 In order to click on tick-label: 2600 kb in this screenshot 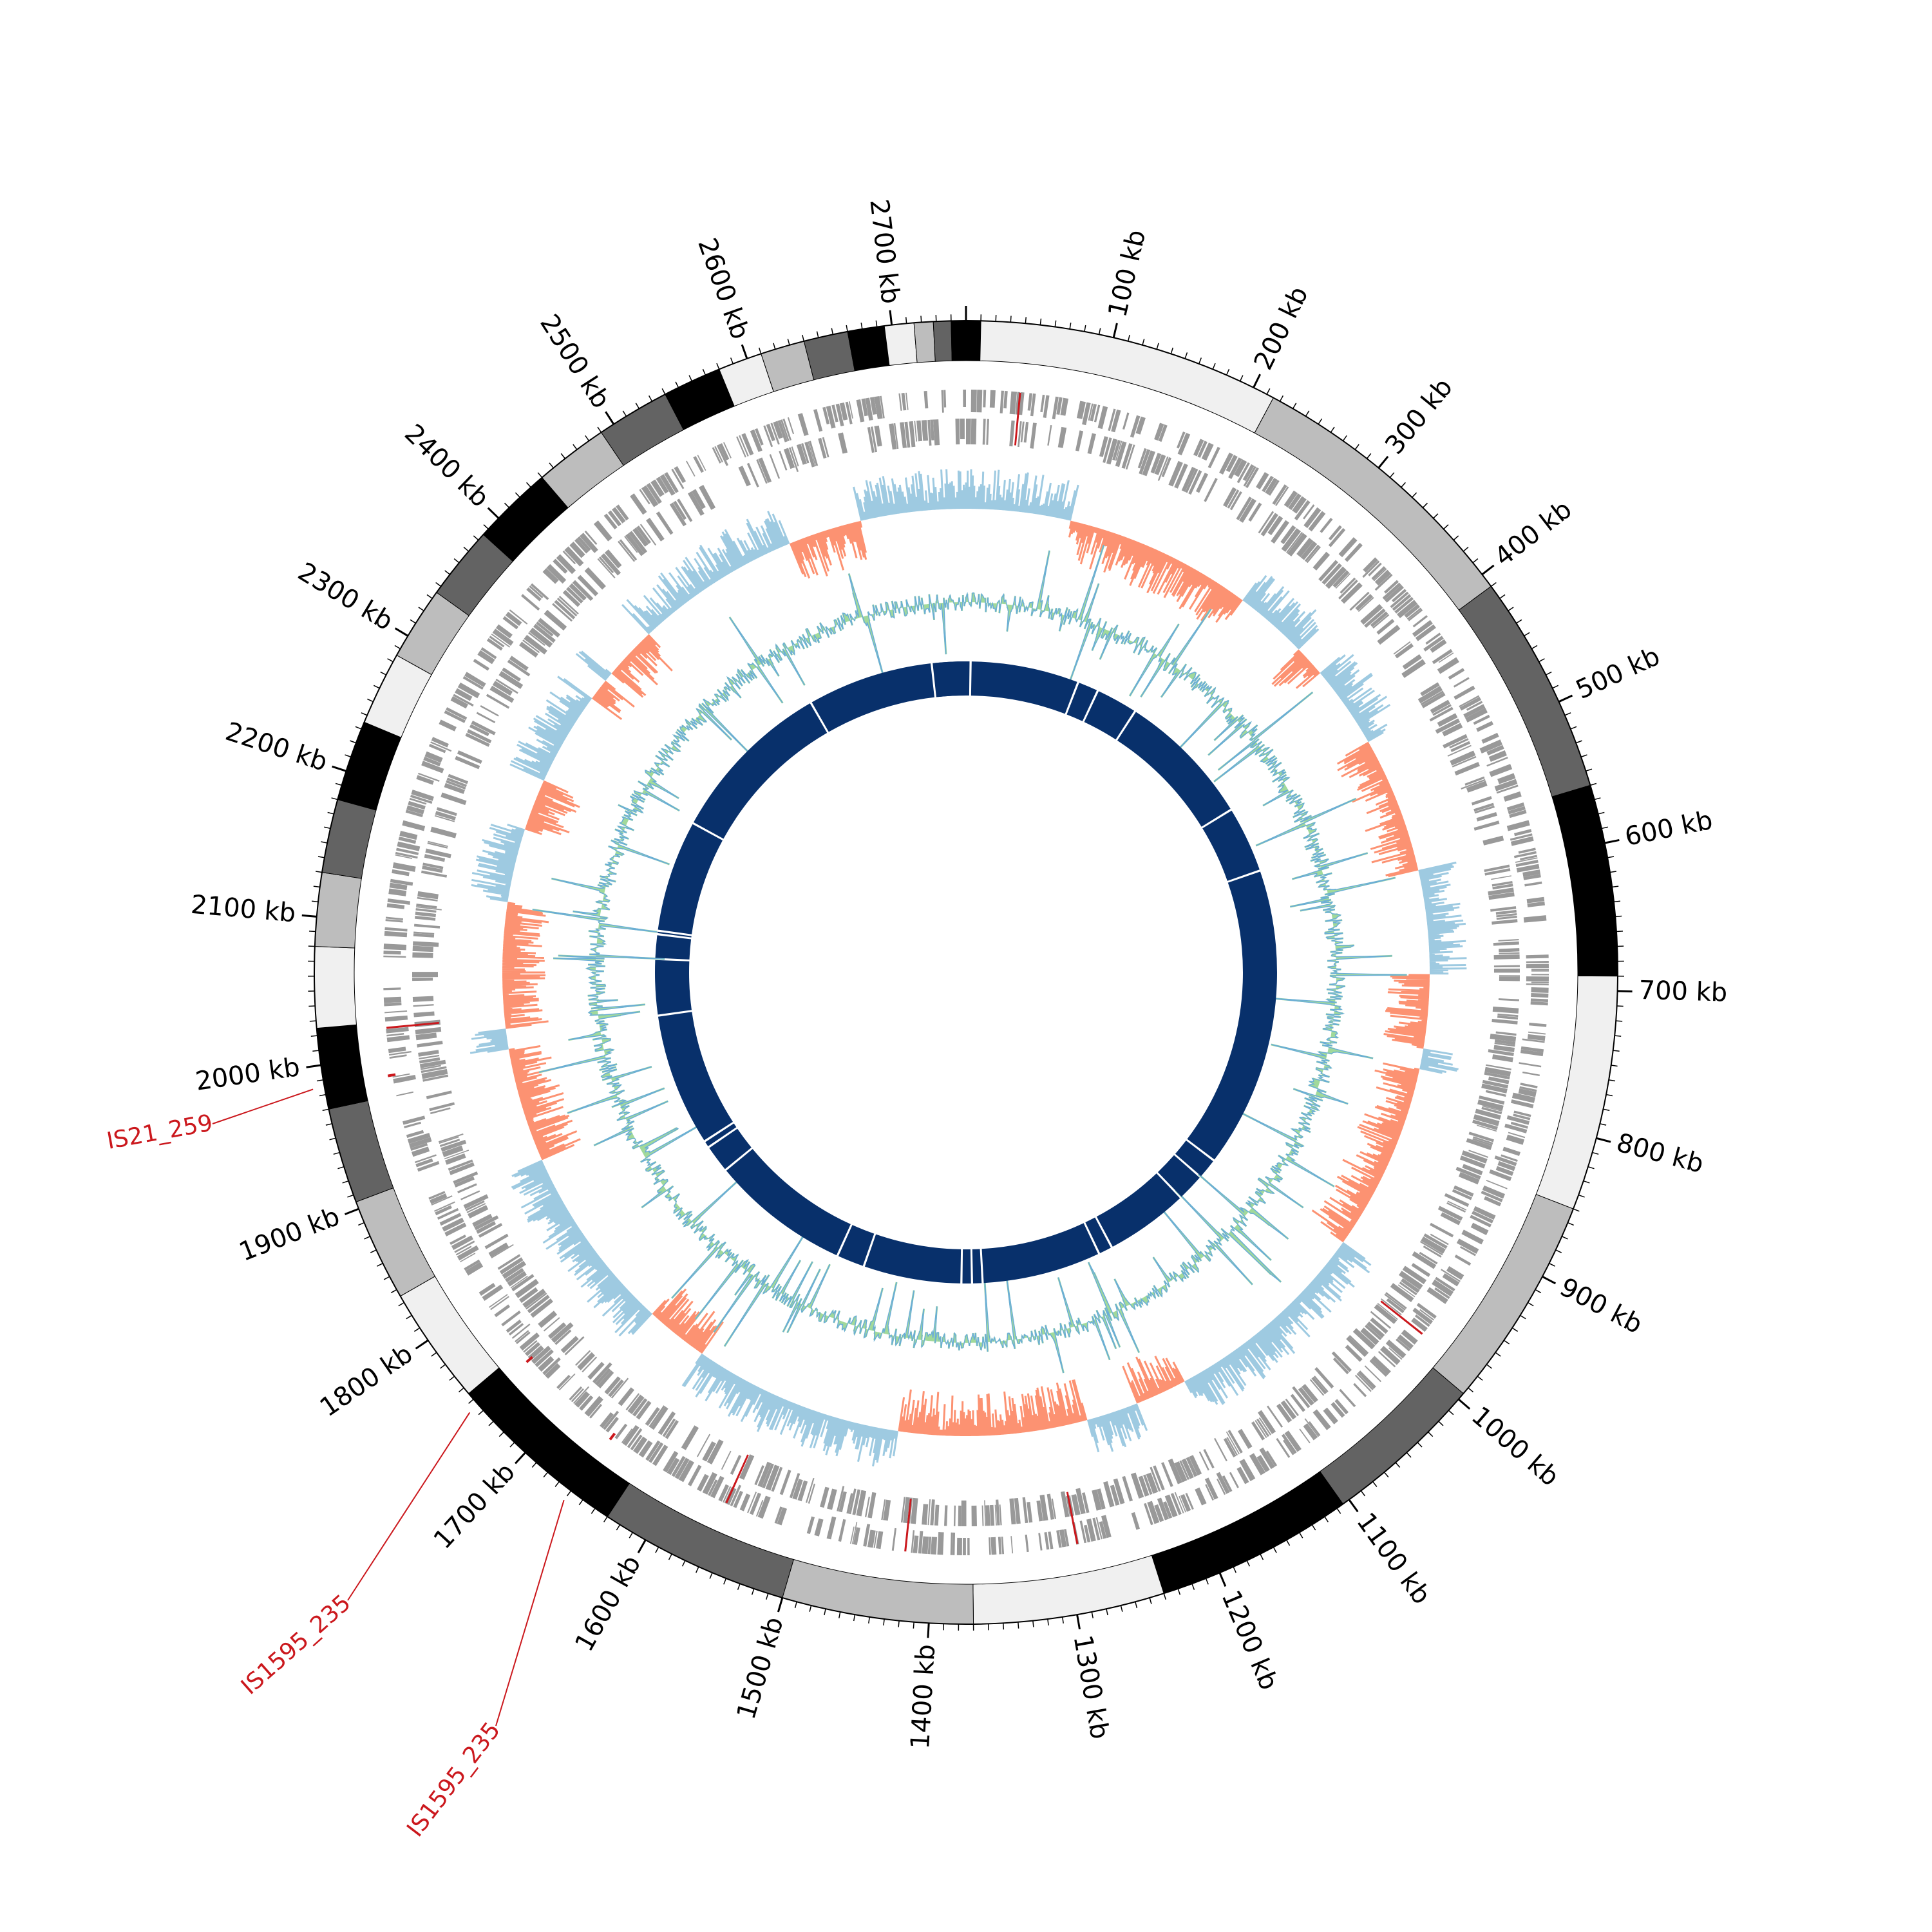, I will do `click(723, 288)`.